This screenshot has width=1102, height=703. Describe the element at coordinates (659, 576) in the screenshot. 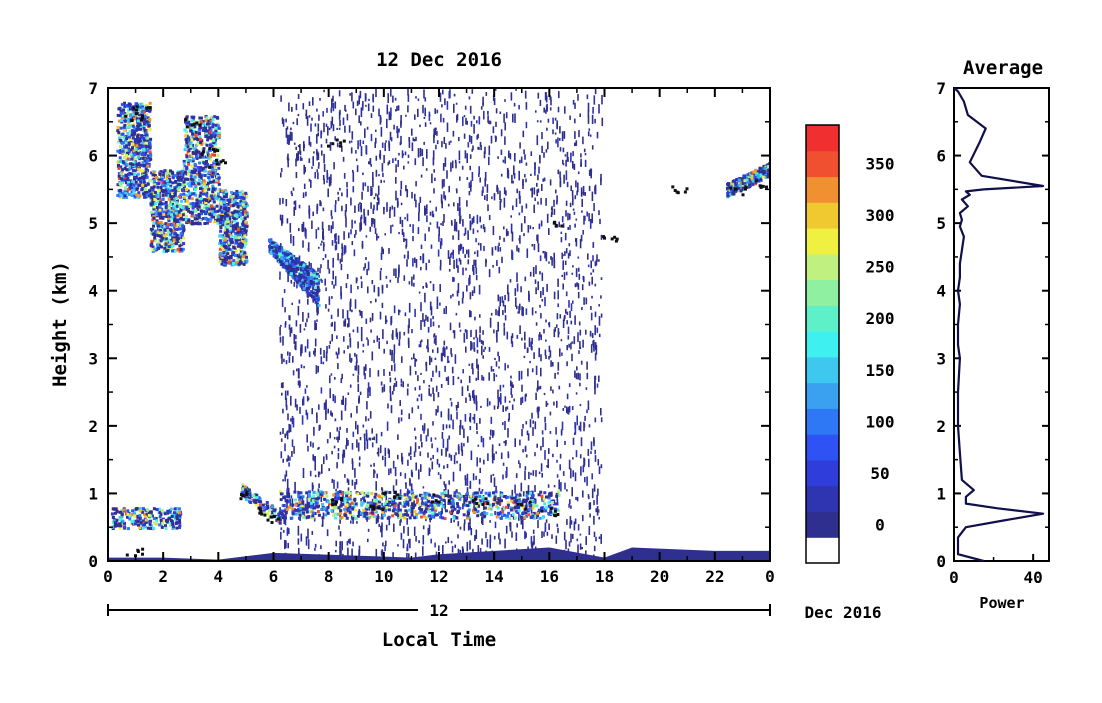

I see `x-tick-label: 20` at that location.